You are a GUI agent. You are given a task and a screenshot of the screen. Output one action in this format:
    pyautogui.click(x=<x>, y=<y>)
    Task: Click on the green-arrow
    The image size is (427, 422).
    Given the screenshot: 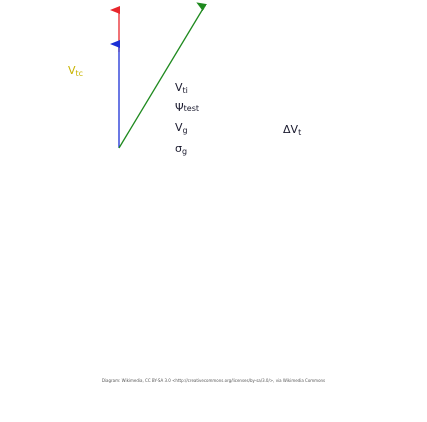 What is the action you would take?
    pyautogui.click(x=162, y=75)
    